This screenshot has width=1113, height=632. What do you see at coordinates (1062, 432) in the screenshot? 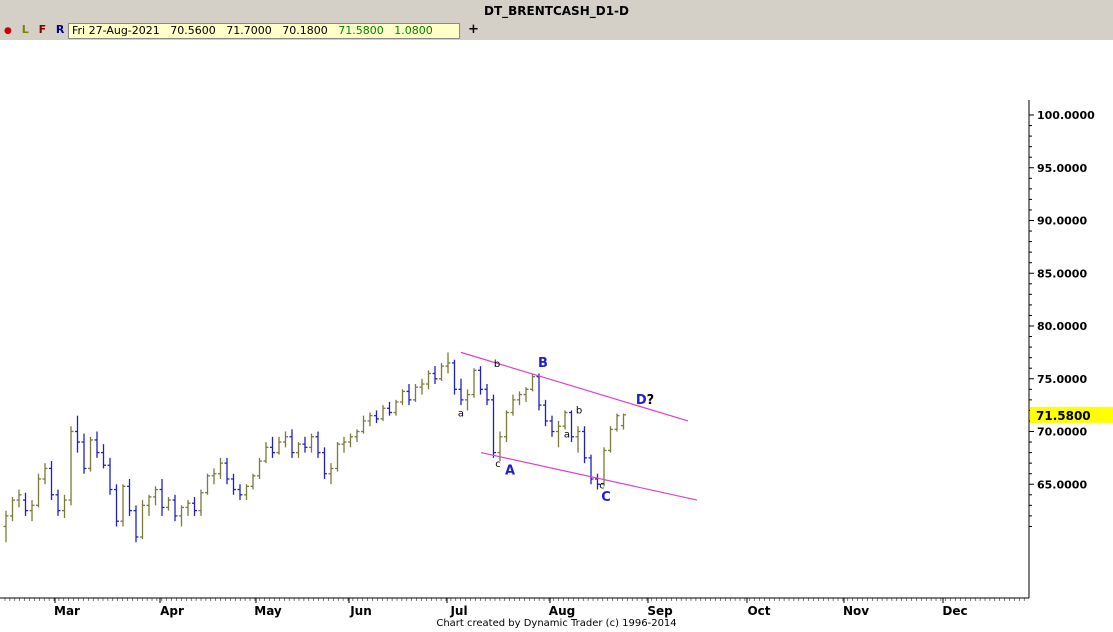
I see `y-tick-label: 70.0000` at bounding box center [1062, 432].